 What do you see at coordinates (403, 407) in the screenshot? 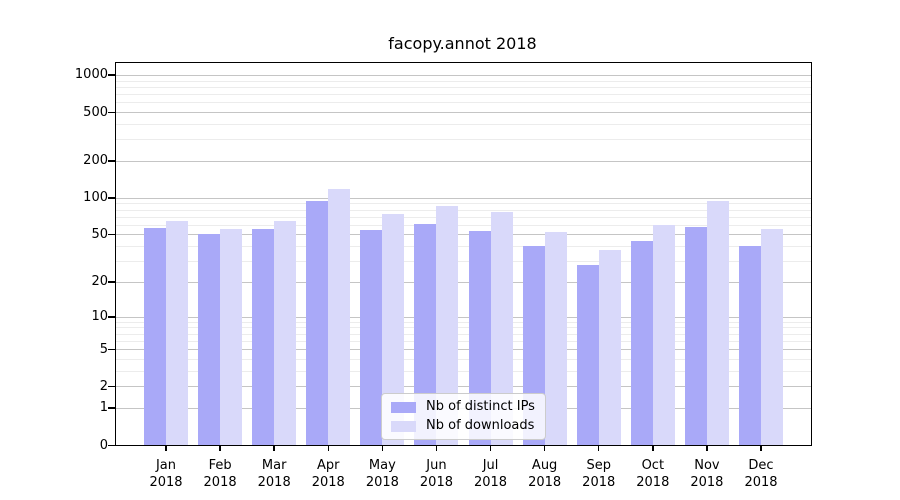
I see `legend-swatch-ips` at bounding box center [403, 407].